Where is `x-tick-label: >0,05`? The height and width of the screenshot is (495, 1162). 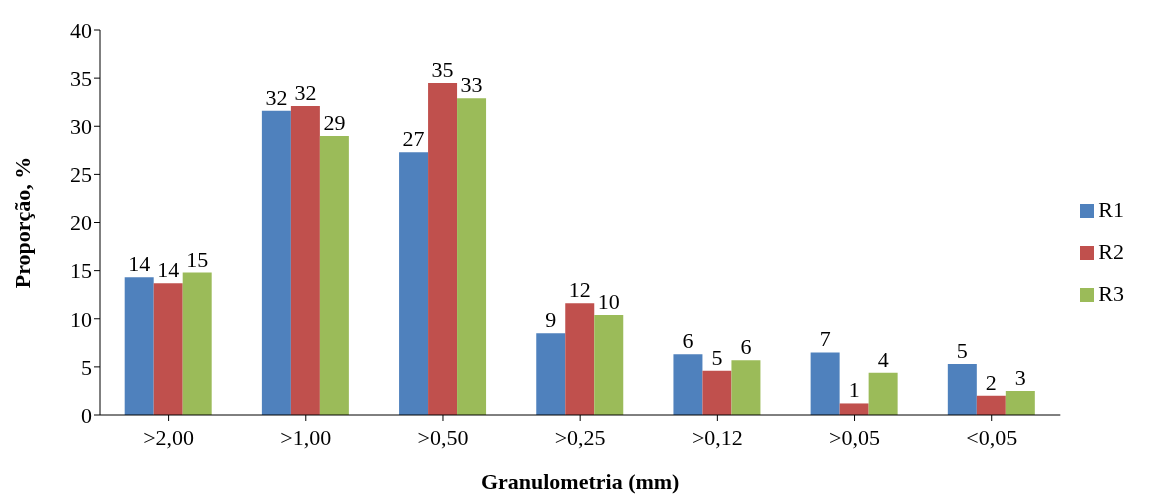 x-tick-label: >0,05 is located at coordinates (854, 437).